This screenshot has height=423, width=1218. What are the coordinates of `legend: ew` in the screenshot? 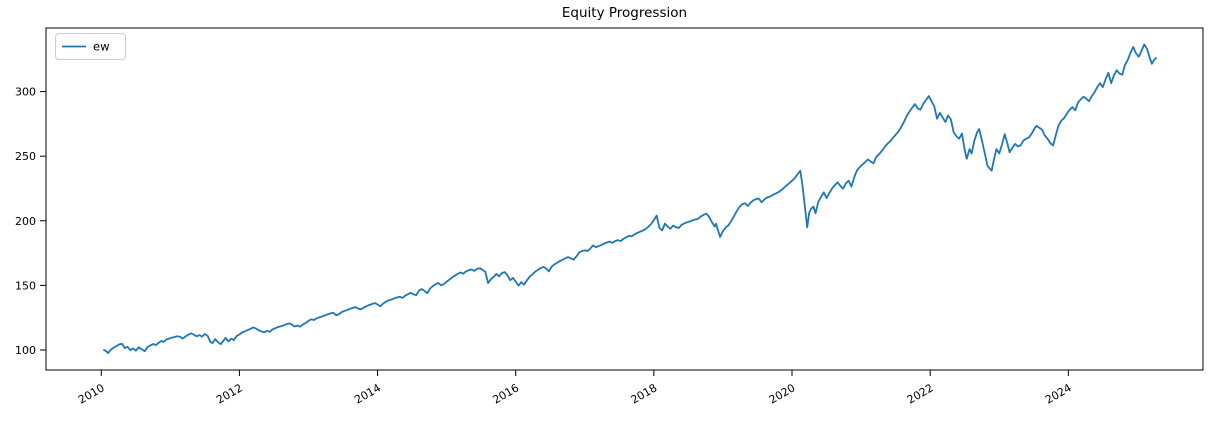 It's located at (90, 46).